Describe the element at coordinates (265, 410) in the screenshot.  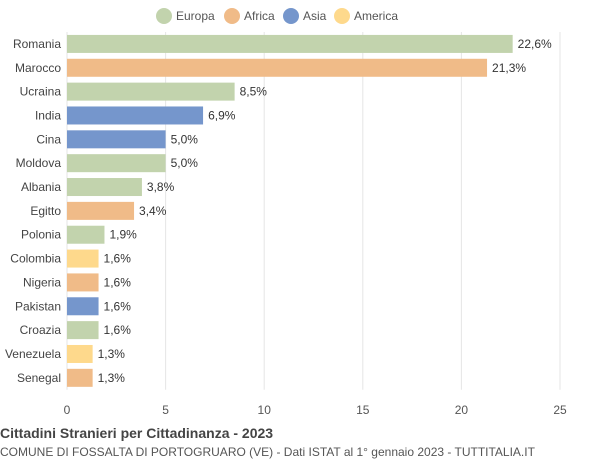
I see `x-tick-label: 10` at that location.